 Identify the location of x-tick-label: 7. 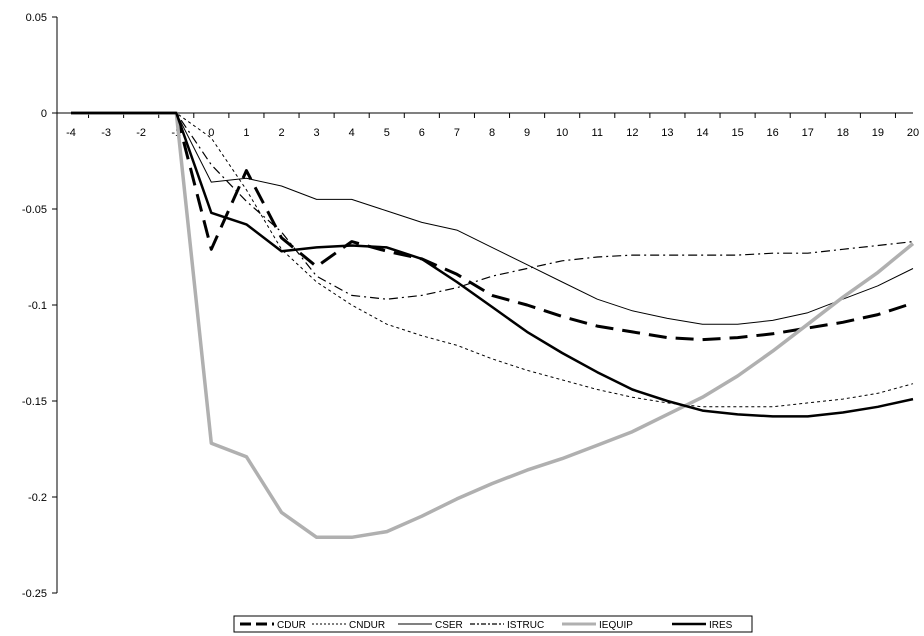
(457, 133).